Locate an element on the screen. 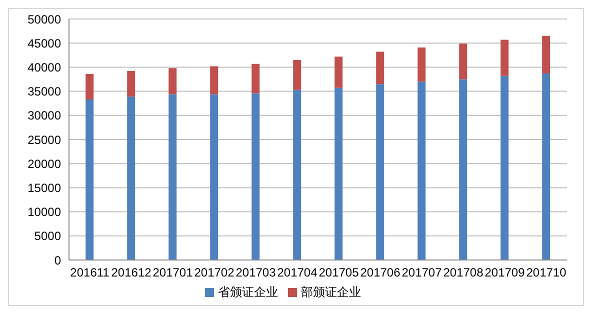 This screenshot has width=592, height=314. y-tick-label: 45000 is located at coordinates (45, 43).